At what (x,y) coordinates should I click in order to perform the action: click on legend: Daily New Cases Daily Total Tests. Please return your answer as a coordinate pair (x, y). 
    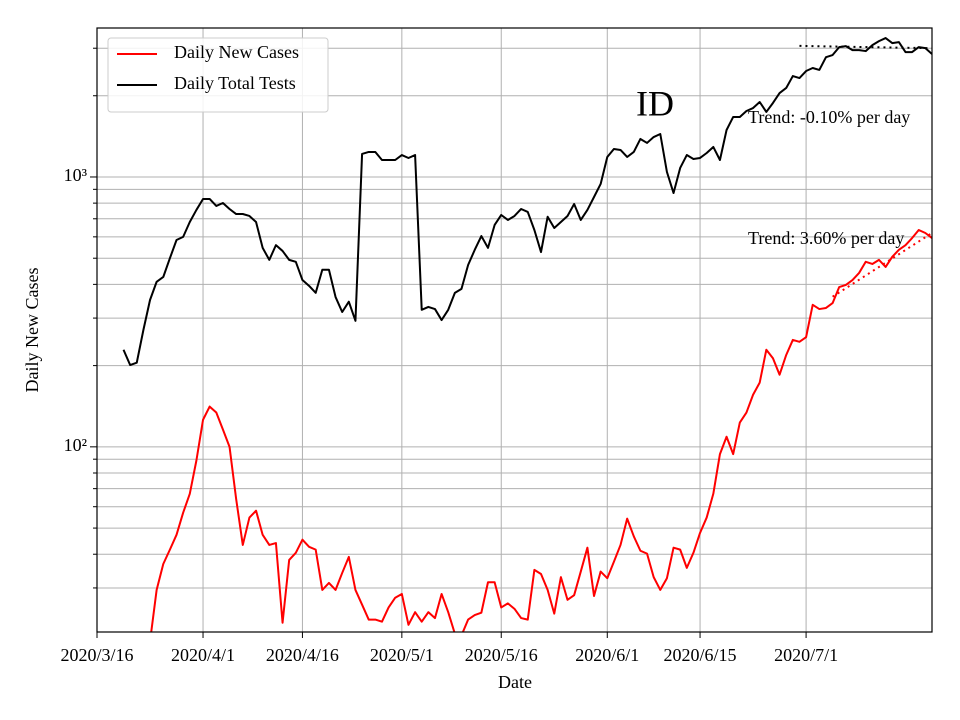
    Looking at the image, I should click on (218, 75).